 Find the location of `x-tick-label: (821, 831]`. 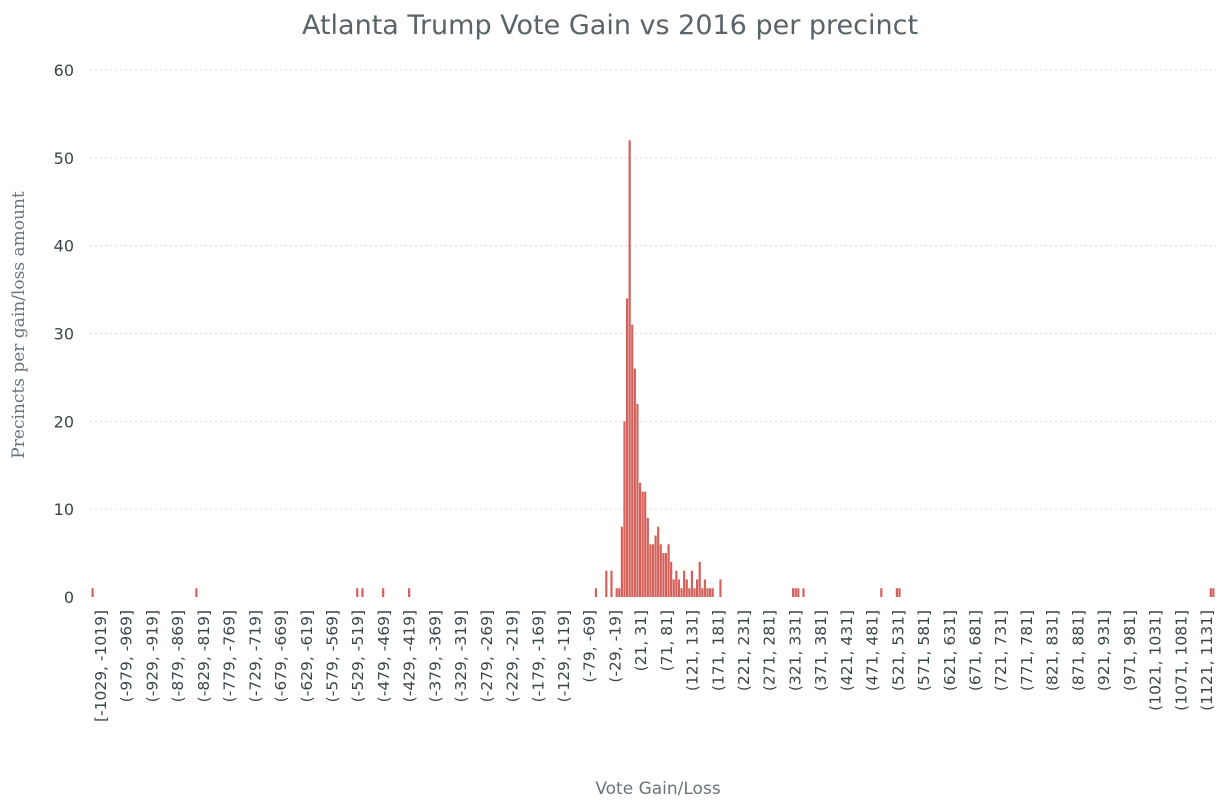

x-tick-label: (821, 831] is located at coordinates (1053, 650).